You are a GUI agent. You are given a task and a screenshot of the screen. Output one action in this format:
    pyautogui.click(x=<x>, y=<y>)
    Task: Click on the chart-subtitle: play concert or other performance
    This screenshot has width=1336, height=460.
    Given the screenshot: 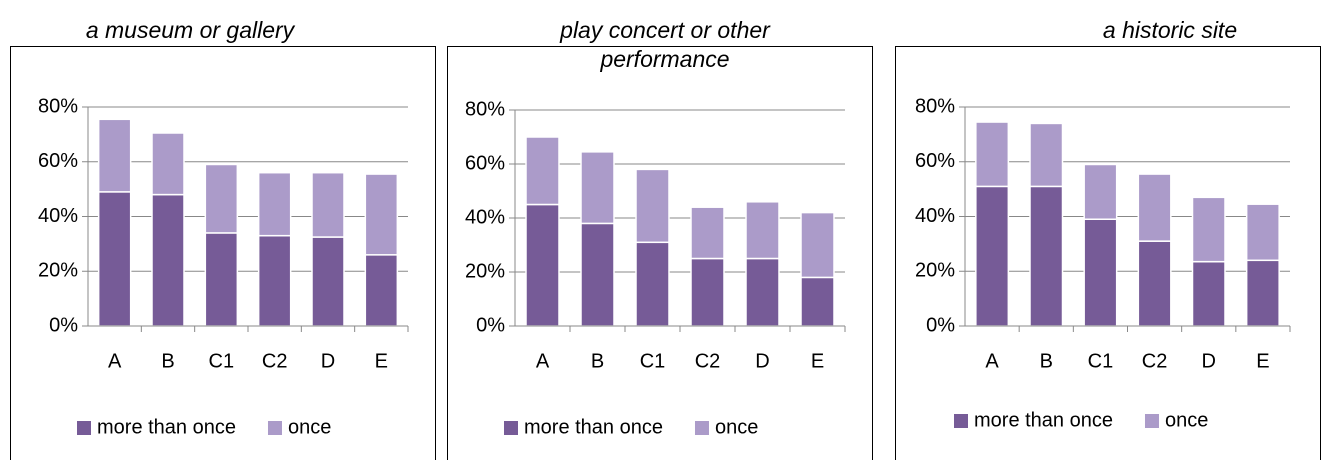 What is the action you would take?
    pyautogui.click(x=665, y=44)
    